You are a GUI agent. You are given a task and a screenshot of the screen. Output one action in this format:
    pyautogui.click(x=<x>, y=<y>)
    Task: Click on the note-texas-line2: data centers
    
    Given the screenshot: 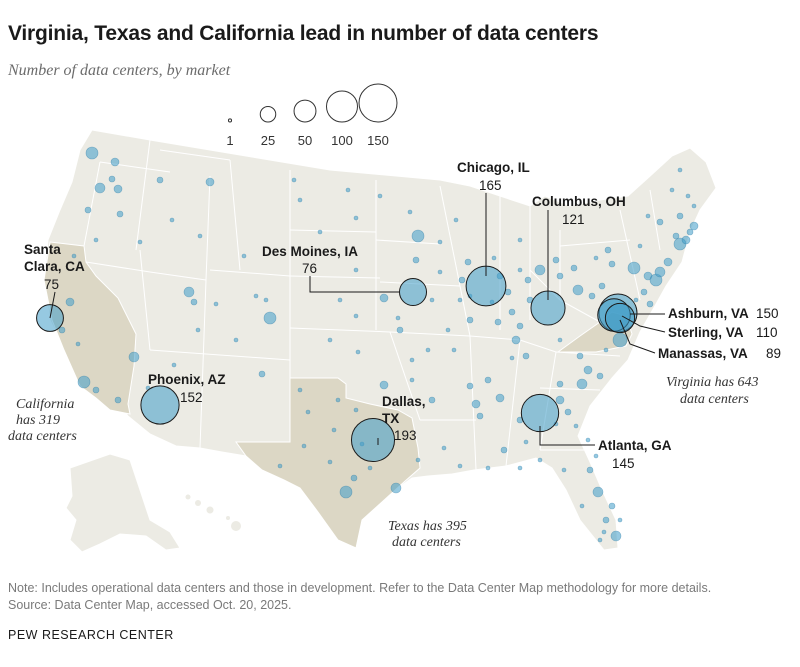 What is the action you would take?
    pyautogui.click(x=426, y=542)
    